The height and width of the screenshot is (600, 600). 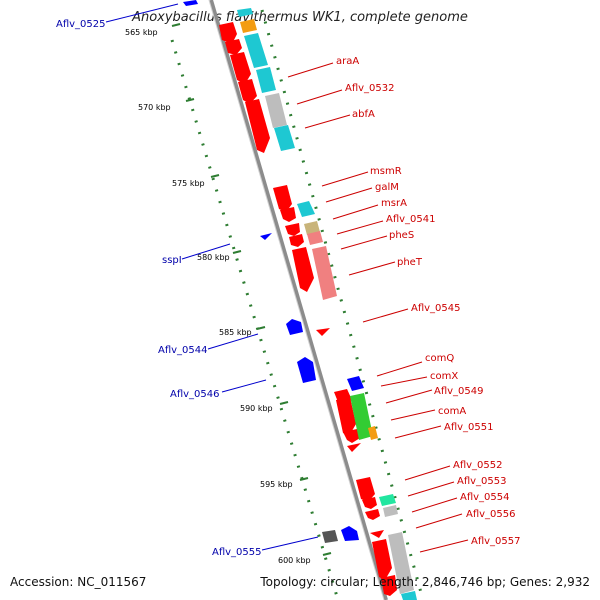 What do you see at coordinates (330, 536) in the screenshot?
I see `gene-block` at bounding box center [330, 536].